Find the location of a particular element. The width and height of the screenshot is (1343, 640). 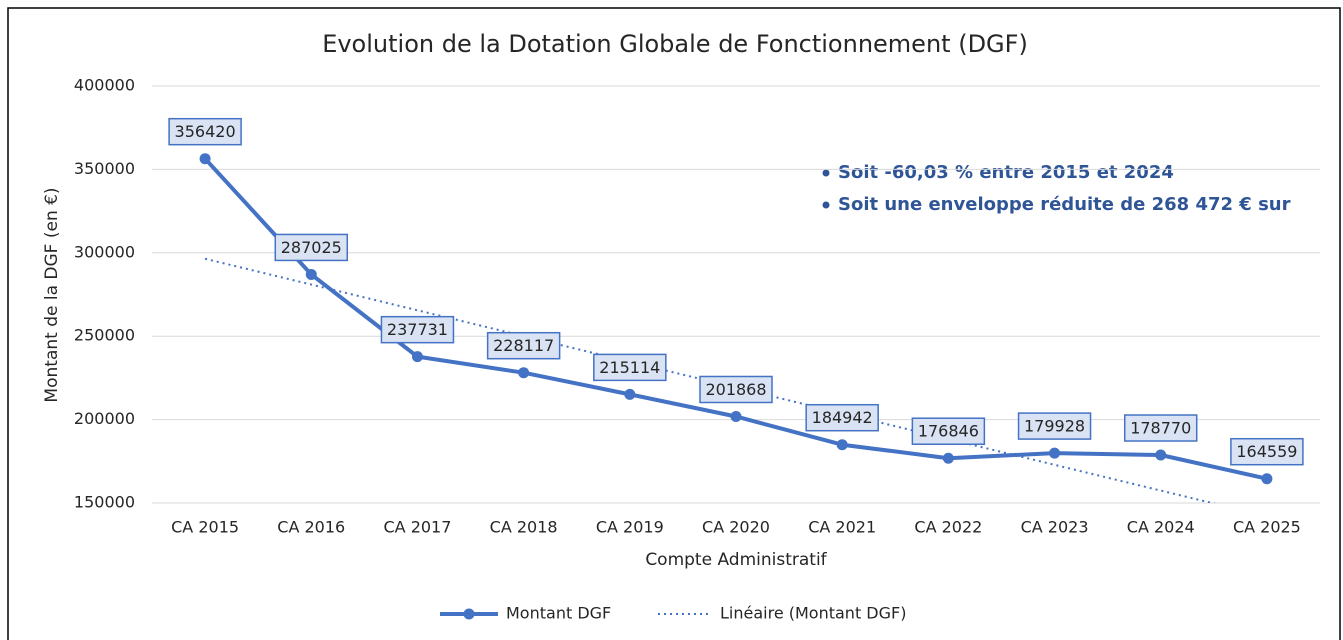

data-label: 178770 is located at coordinates (1160, 428).